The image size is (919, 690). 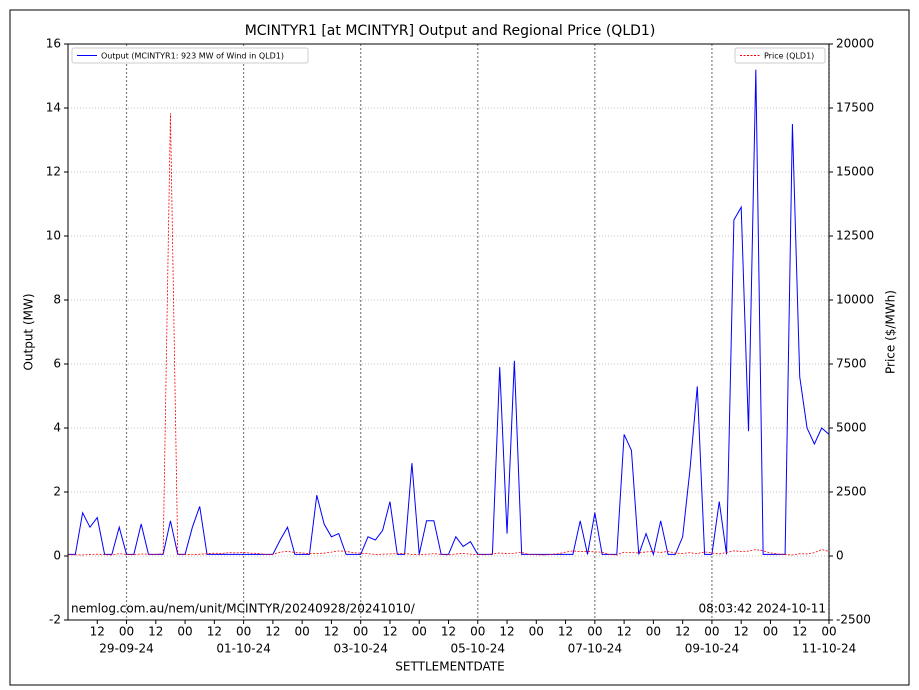 What do you see at coordinates (53, 236) in the screenshot?
I see `y-tick-label: 10` at bounding box center [53, 236].